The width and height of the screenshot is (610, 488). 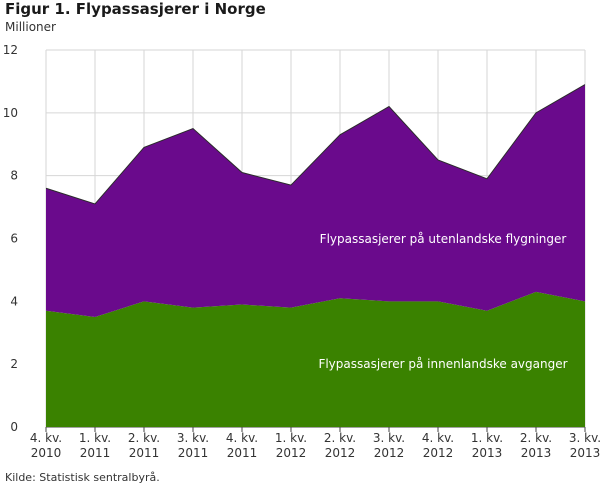 What do you see at coordinates (10, 113) in the screenshot?
I see `y-tick-label: 10` at bounding box center [10, 113].